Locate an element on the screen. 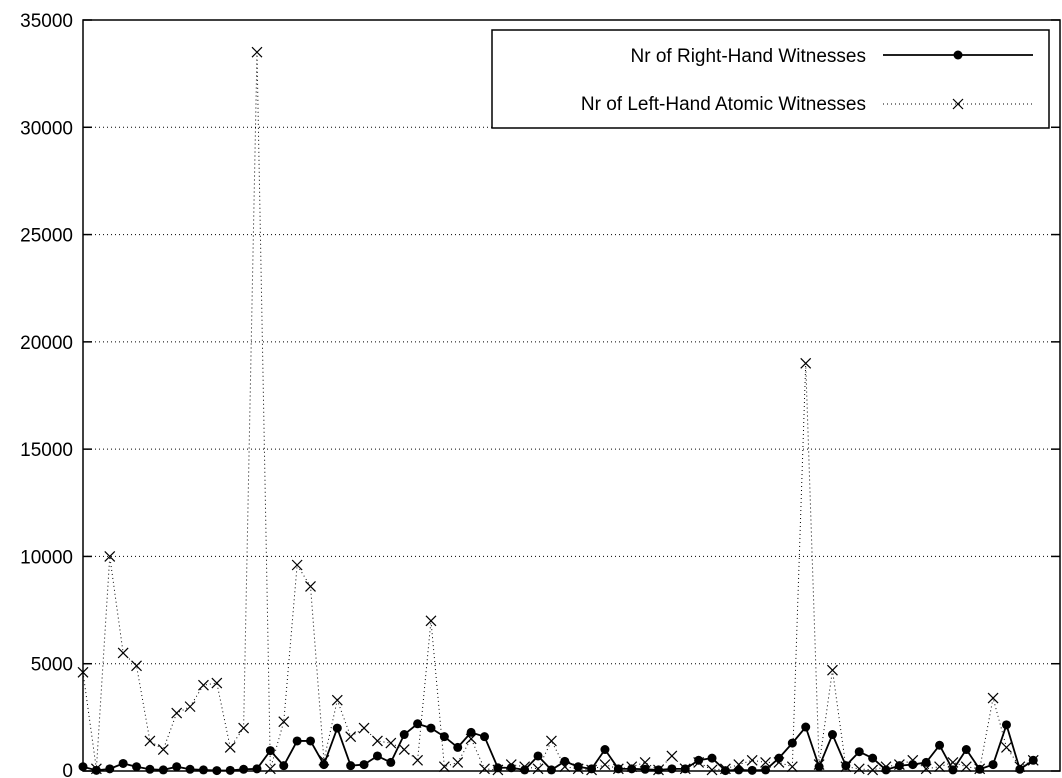  y-tick-label: 15000 is located at coordinates (46, 450).